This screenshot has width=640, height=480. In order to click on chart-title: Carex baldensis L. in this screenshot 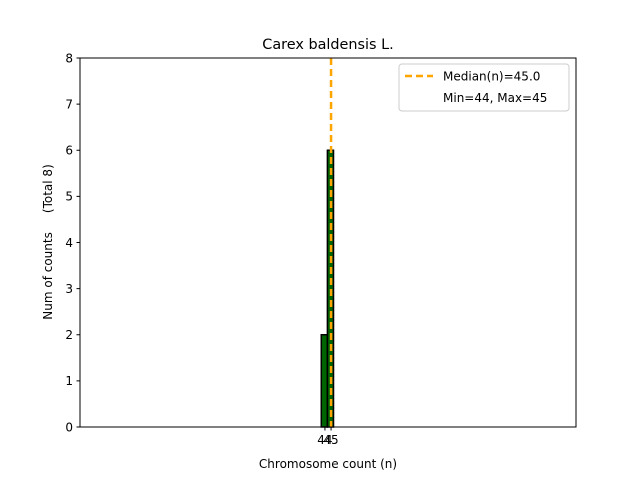, I will do `click(327, 45)`.